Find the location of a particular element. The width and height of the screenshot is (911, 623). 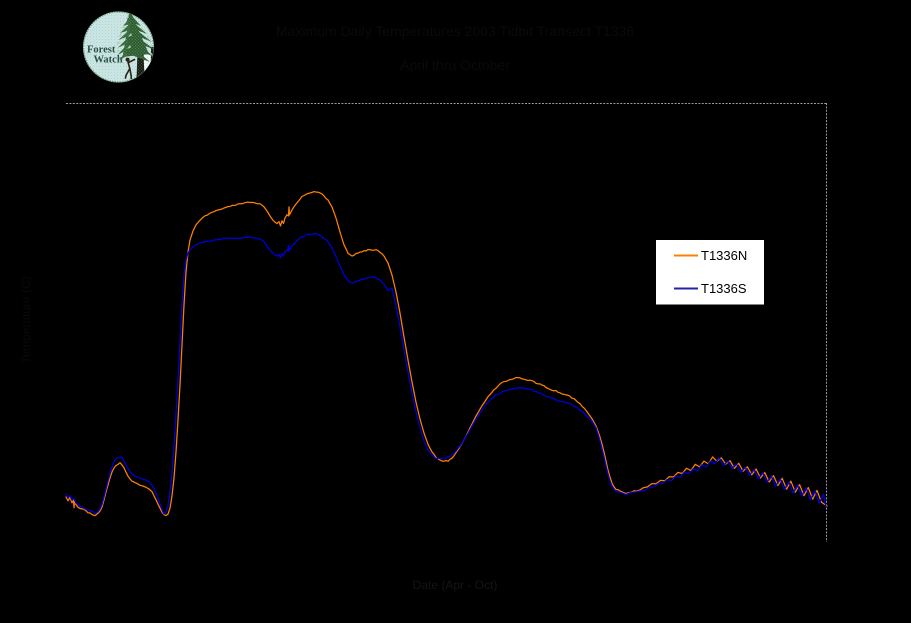

svg-text: Date (Apr - Oct) is located at coordinates (455, 585).